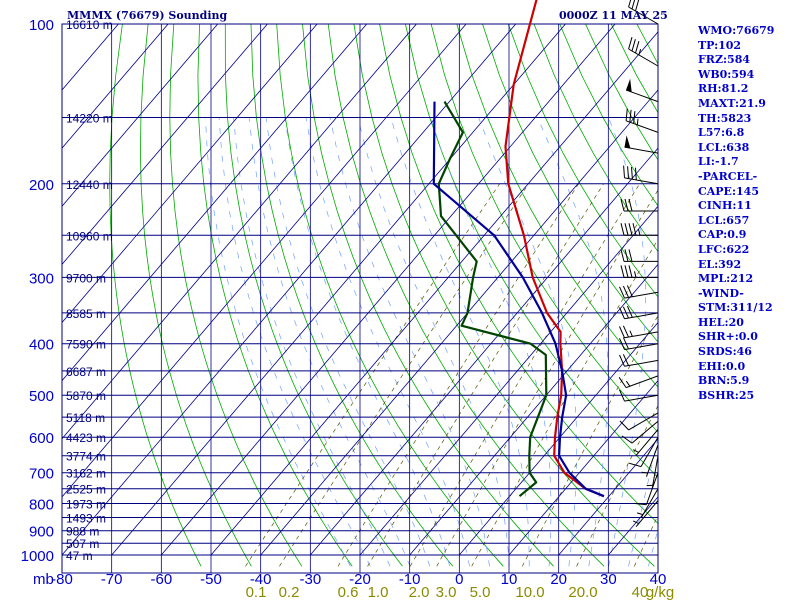  Describe the element at coordinates (82, 544) in the screenshot. I see `height-label: 507 m` at that location.